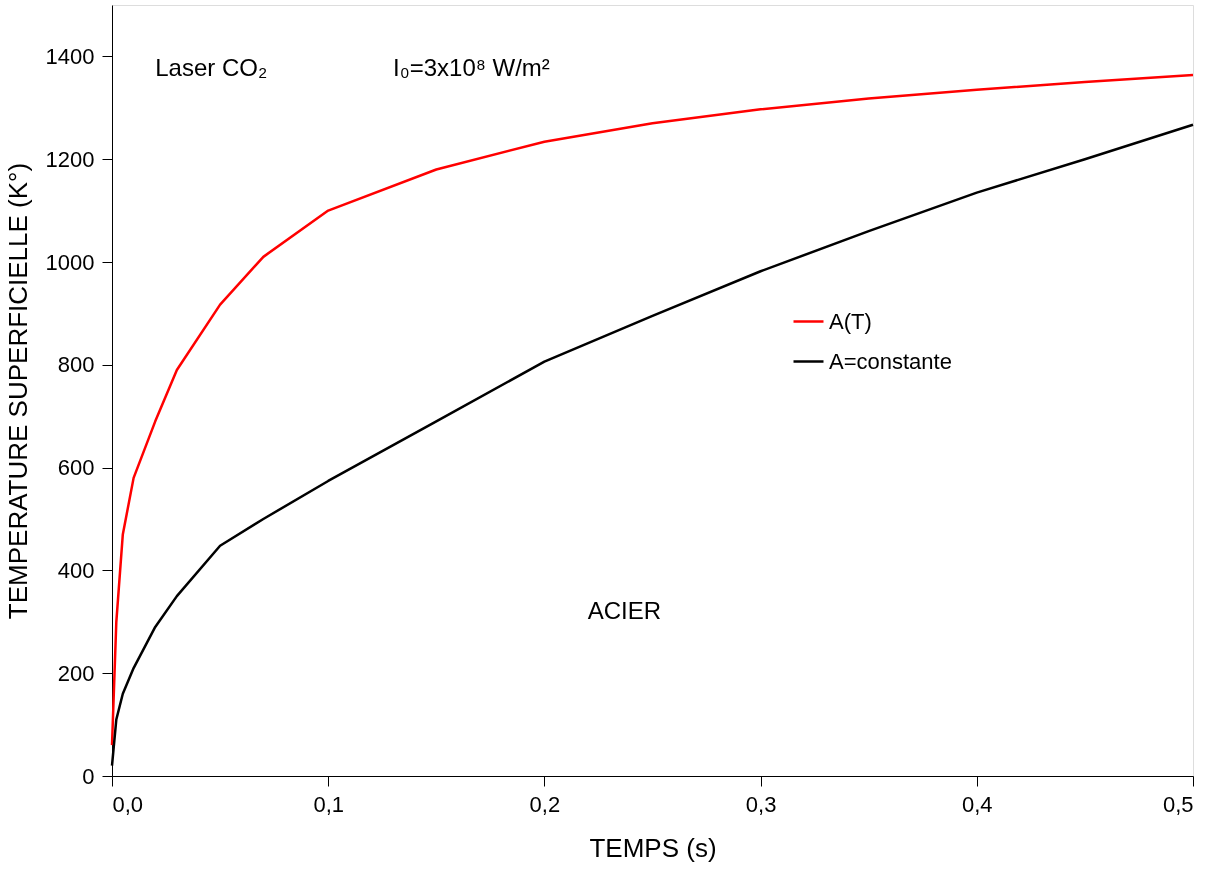 This screenshot has width=1206, height=872. I want to click on y-tick-label: 600, so click(76, 468).